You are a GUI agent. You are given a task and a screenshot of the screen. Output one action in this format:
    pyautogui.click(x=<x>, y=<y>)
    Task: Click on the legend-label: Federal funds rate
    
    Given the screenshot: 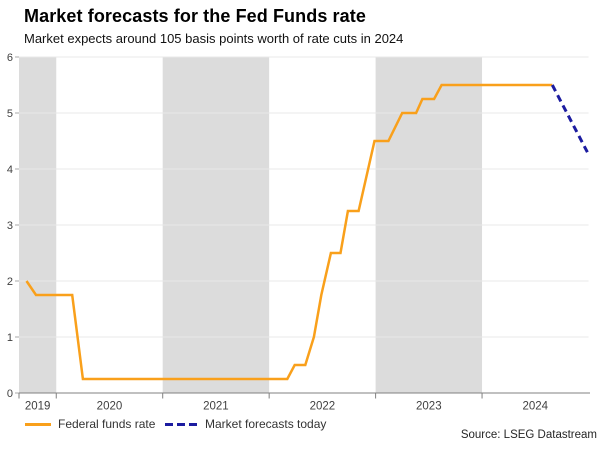 What is the action you would take?
    pyautogui.click(x=107, y=424)
    